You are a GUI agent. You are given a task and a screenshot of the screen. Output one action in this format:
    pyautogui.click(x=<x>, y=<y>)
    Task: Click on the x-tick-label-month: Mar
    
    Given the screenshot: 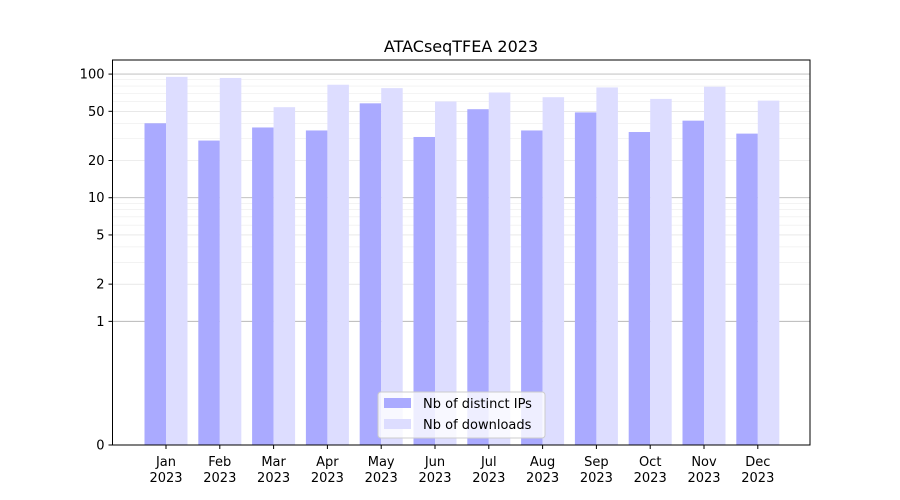 What is the action you would take?
    pyautogui.click(x=273, y=462)
    